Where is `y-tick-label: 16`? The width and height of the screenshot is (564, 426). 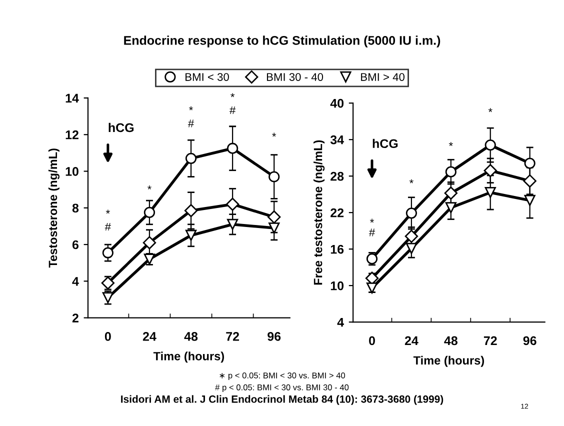
y-tick-label: 16 is located at coordinates (337, 249).